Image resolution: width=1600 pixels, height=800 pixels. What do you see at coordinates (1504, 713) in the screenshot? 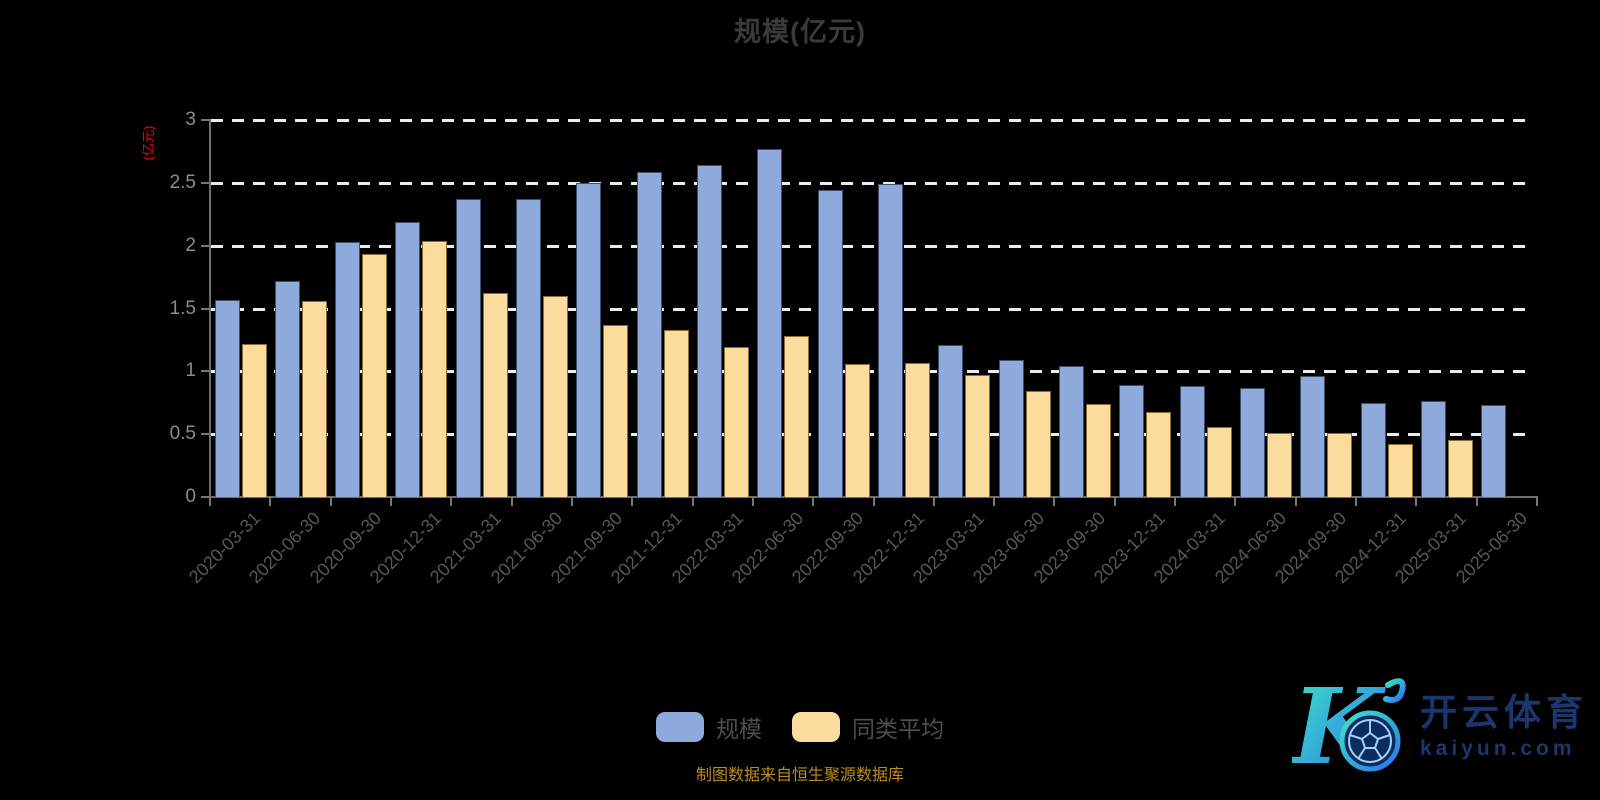
I see `brand-name: 开云体育` at bounding box center [1504, 713].